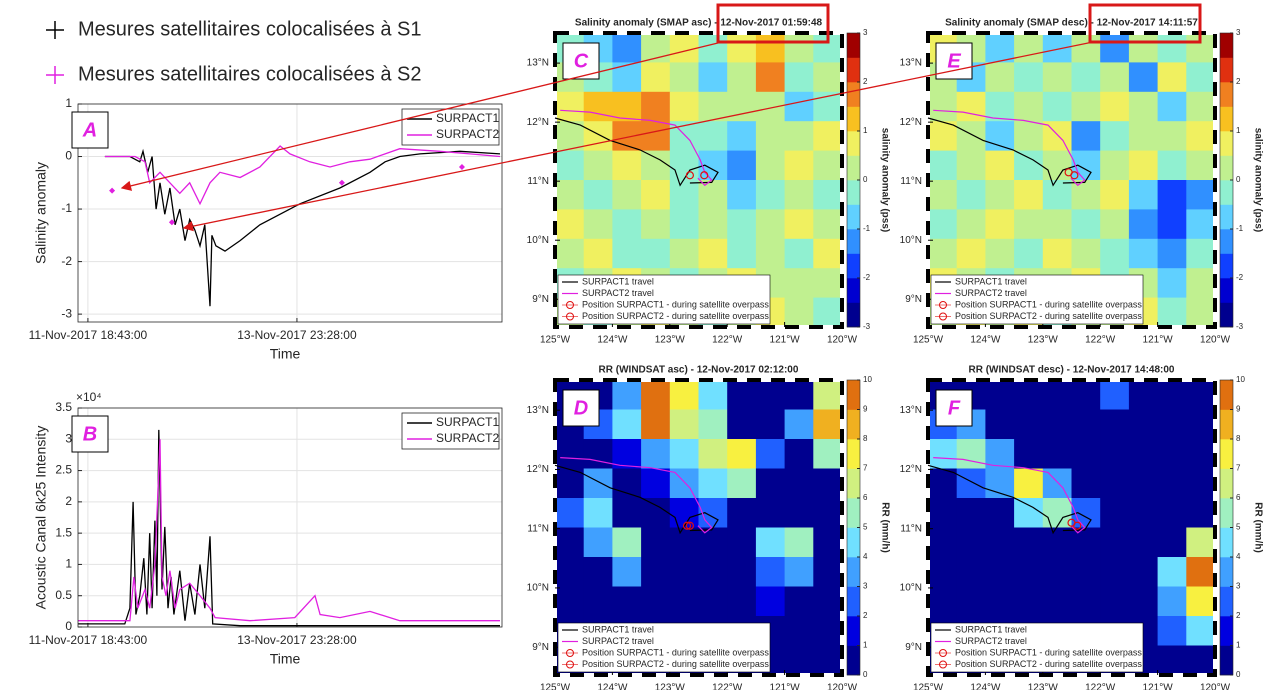 The height and width of the screenshot is (690, 1270). Describe the element at coordinates (1238, 409) in the screenshot. I see `colorbar-tick-label: 9` at that location.